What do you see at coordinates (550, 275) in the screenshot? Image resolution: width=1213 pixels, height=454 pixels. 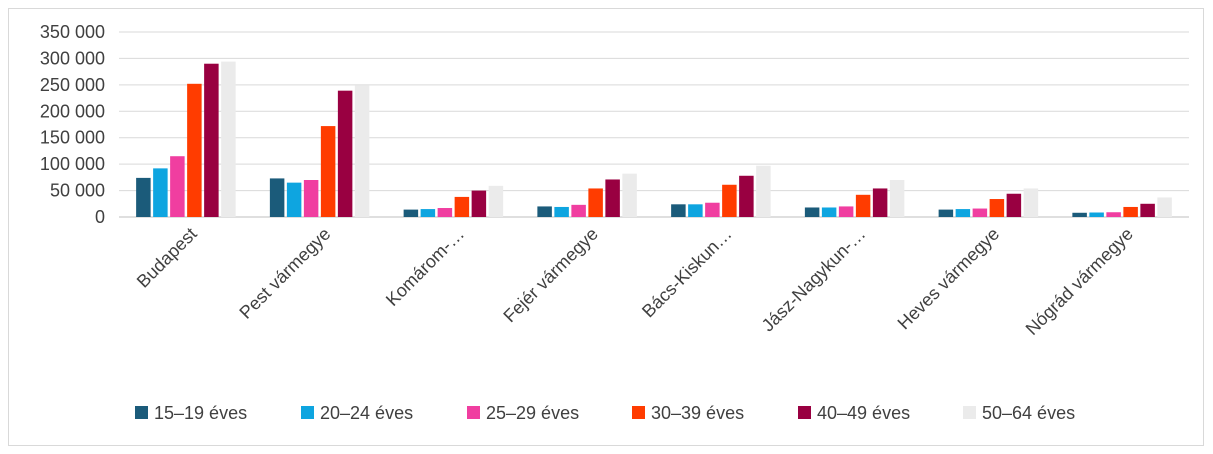 I see `x-tick-label: Fejér vármegye` at bounding box center [550, 275].